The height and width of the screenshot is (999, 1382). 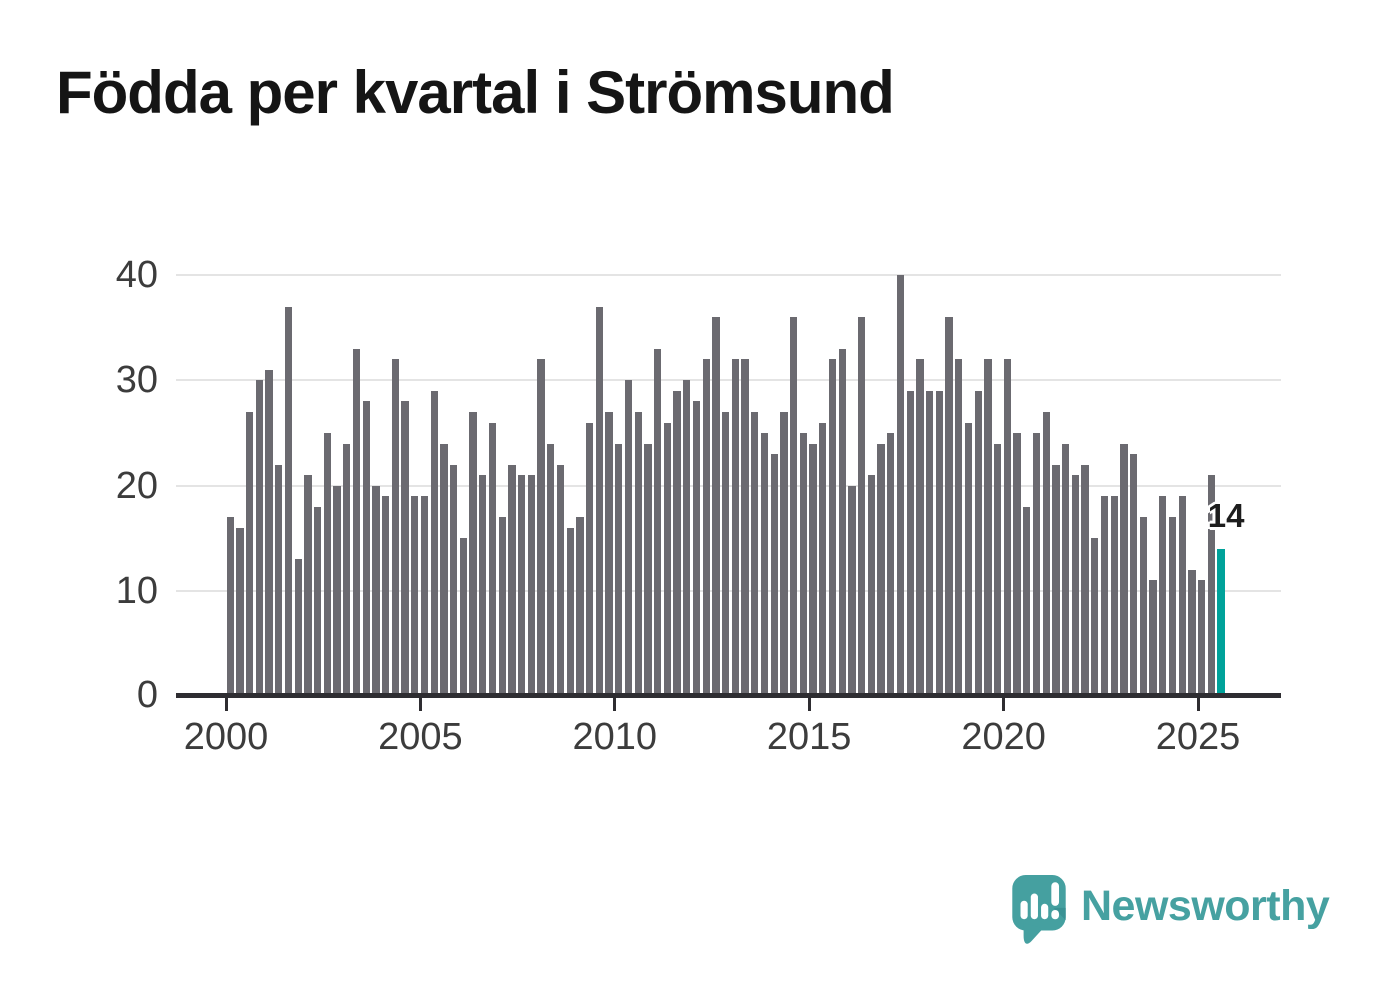 I want to click on logo-wordmark: Newsworthy, so click(x=1205, y=906).